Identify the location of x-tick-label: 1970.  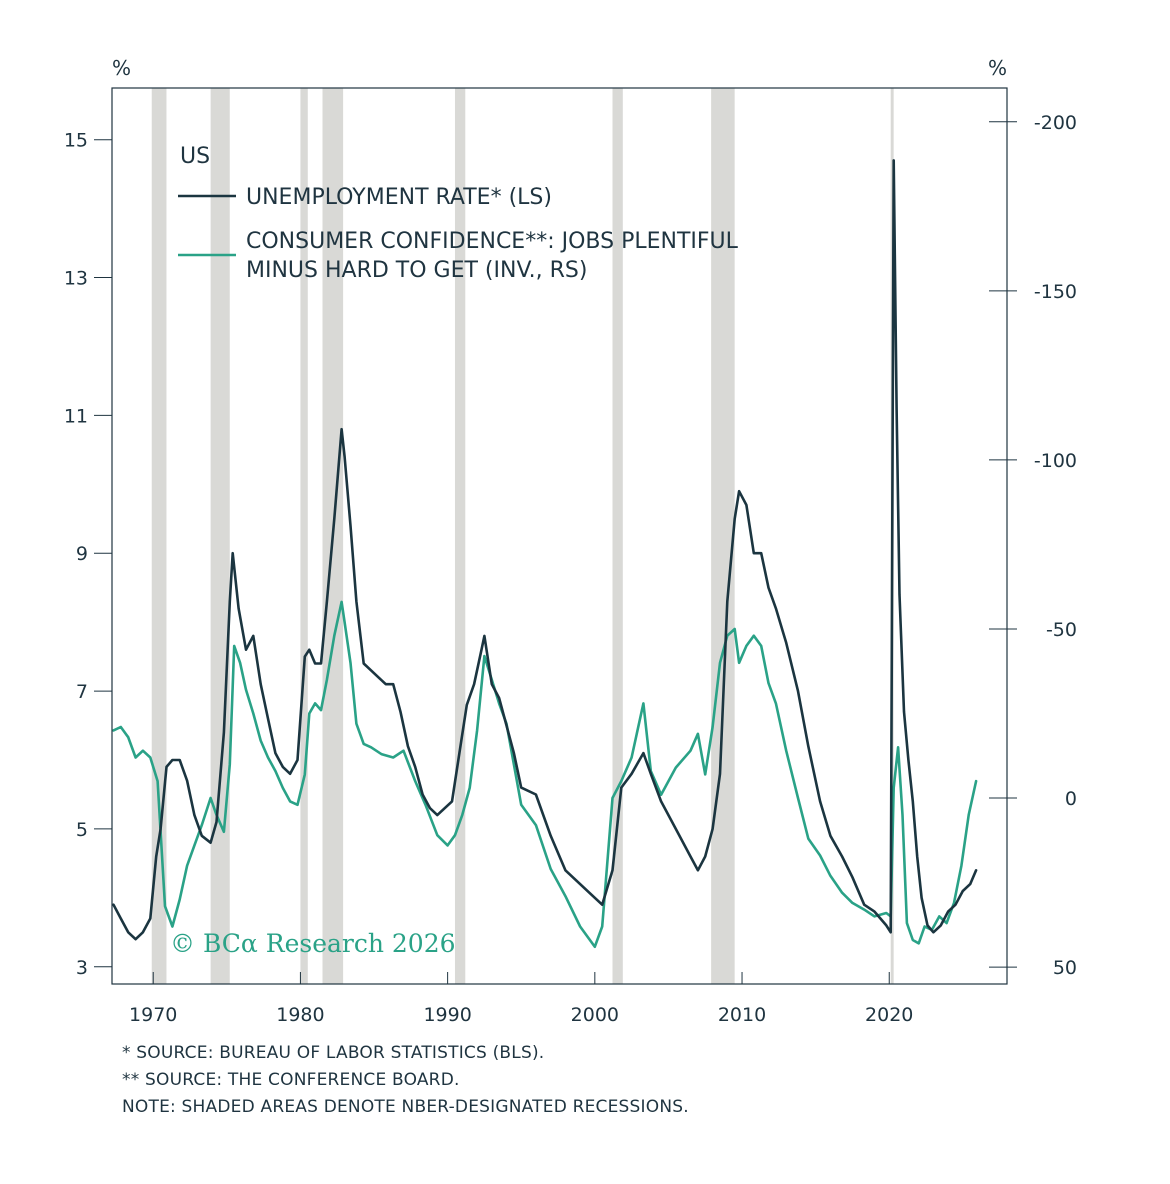
(153, 1015).